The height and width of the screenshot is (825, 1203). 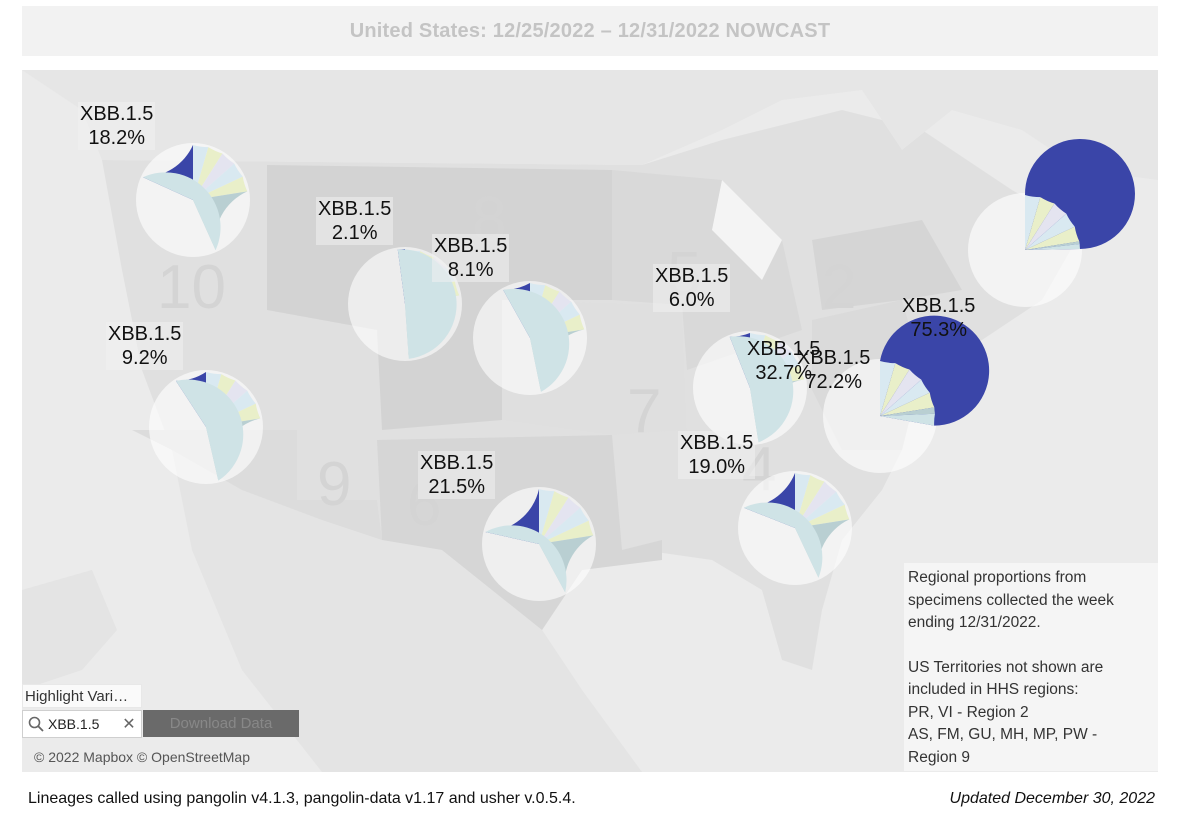 I want to click on note-line: AS, FM, GU, MH, MP, PW -, so click(x=1003, y=734).